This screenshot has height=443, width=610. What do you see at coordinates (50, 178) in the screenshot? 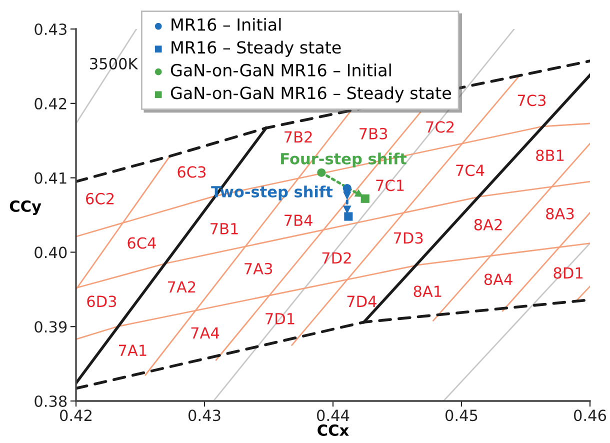
I see `y-tick-label: 0.41` at bounding box center [50, 178].